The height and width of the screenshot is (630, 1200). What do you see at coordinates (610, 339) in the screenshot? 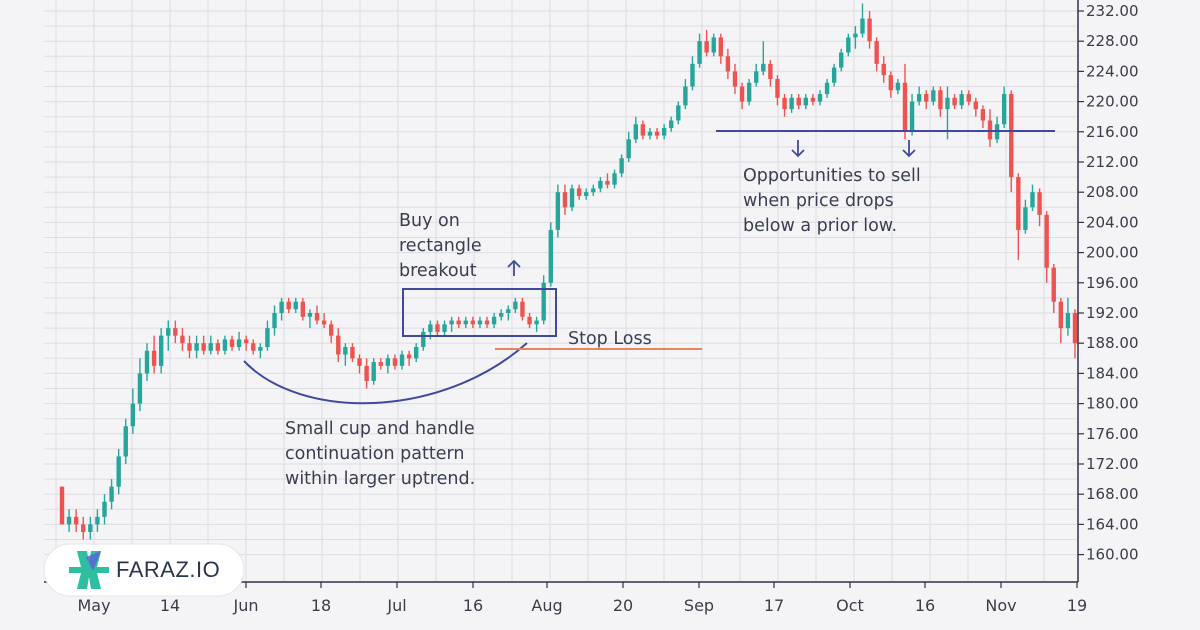
I see `stop-loss-label: Stop Loss` at bounding box center [610, 339].